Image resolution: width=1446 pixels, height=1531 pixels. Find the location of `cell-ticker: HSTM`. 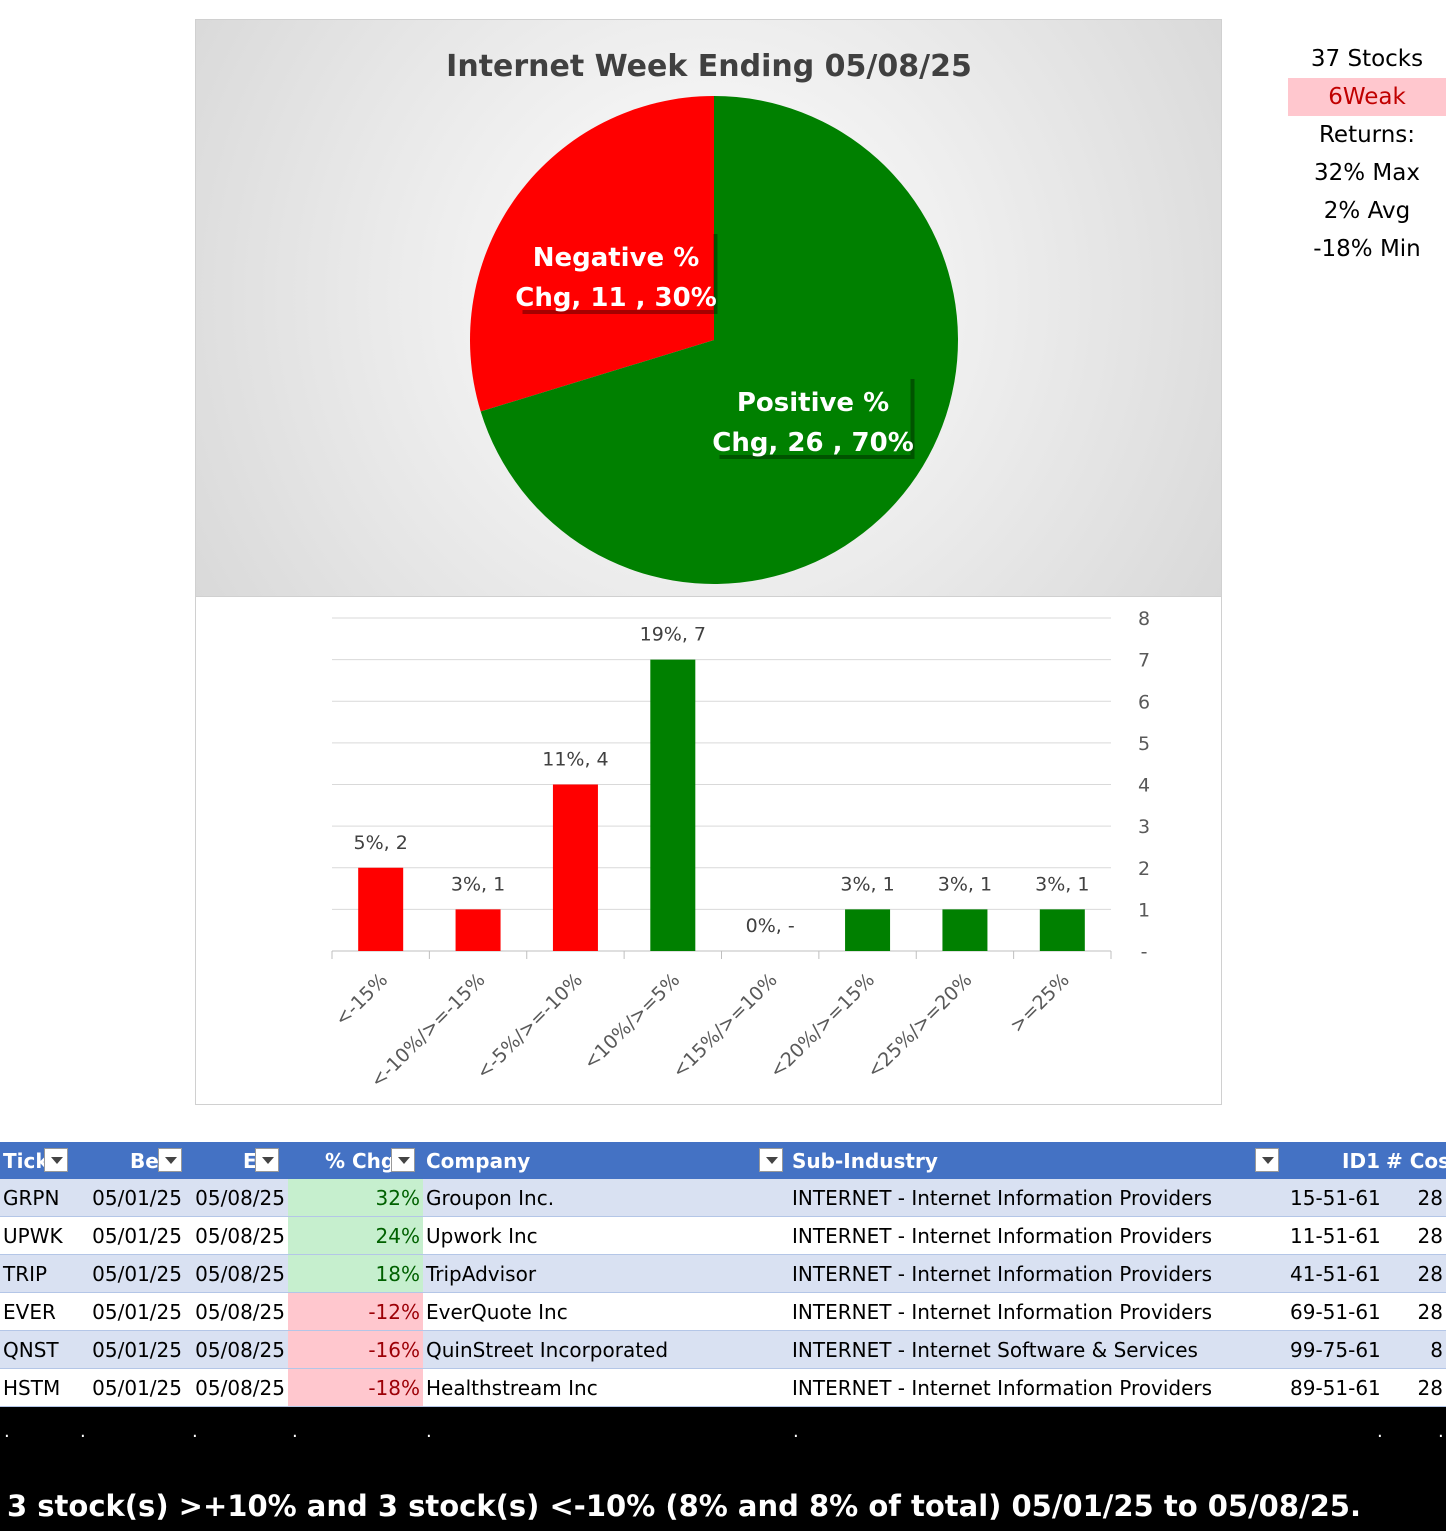

cell-ticker: HSTM is located at coordinates (44, 1387).